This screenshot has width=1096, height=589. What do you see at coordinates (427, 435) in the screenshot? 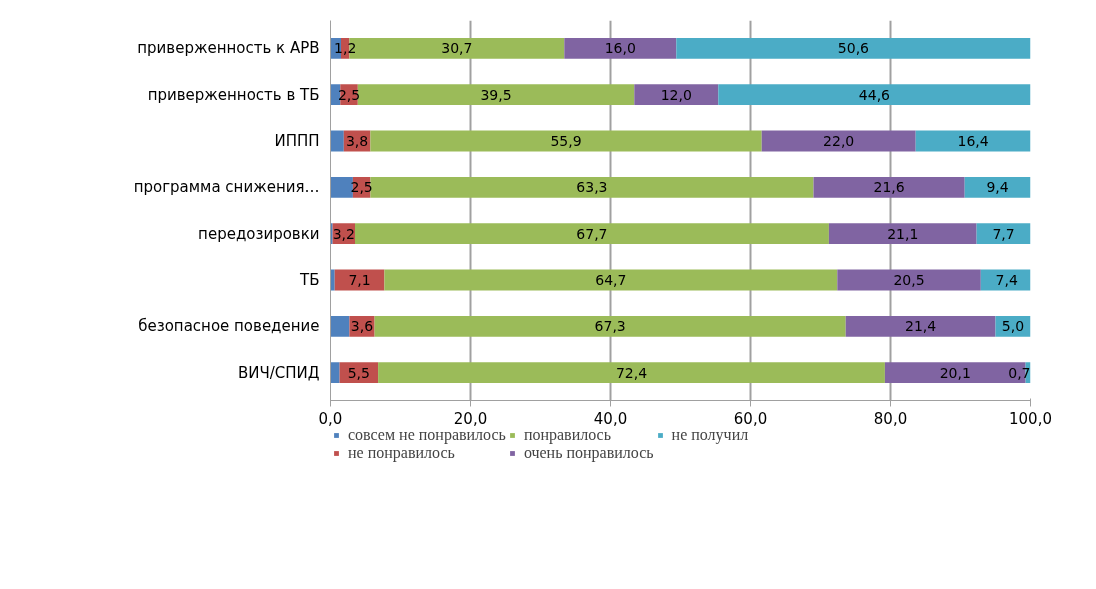
I see `legend-label: совсем не понравилось` at bounding box center [427, 435].